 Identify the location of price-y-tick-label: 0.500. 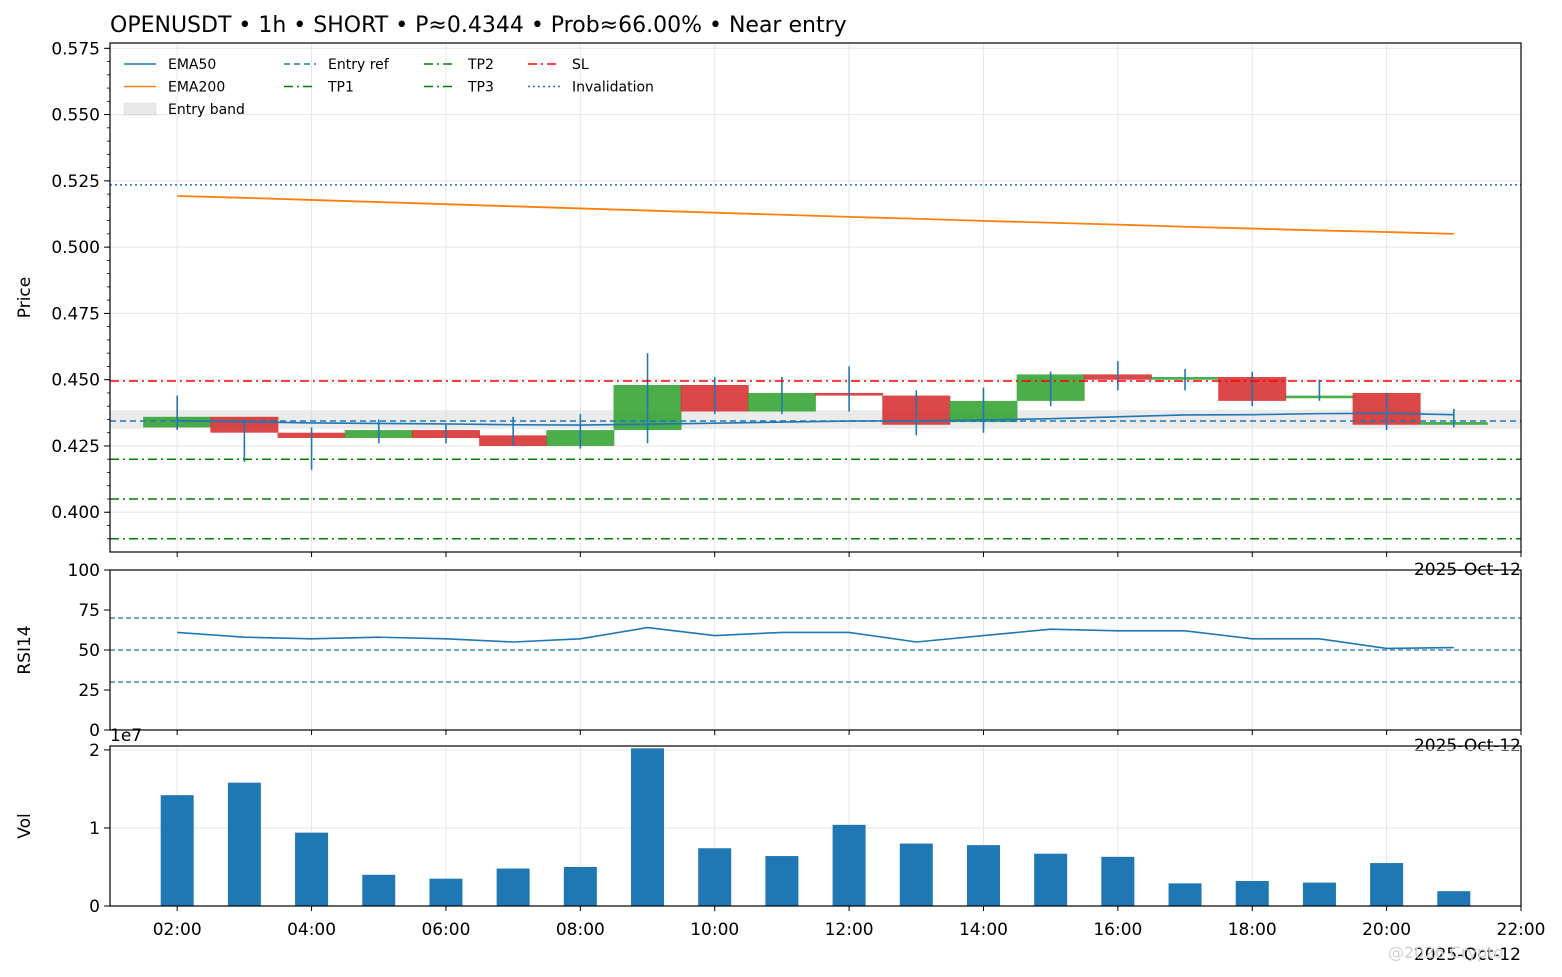
(75, 248).